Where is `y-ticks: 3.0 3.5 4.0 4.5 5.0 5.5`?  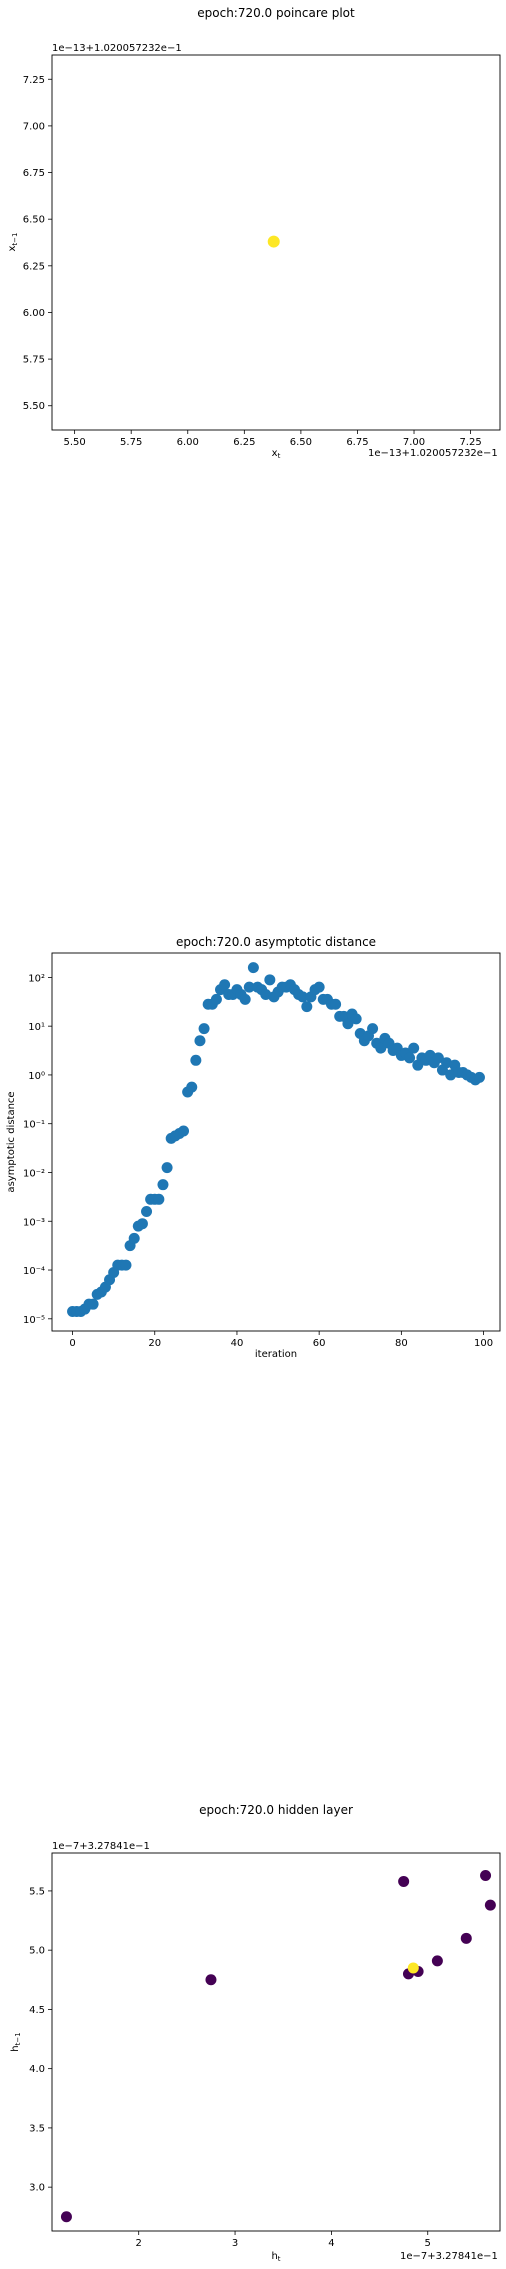 y-ticks: 3.0 3.5 4.0 4.5 5.0 5.5 is located at coordinates (40, 2040).